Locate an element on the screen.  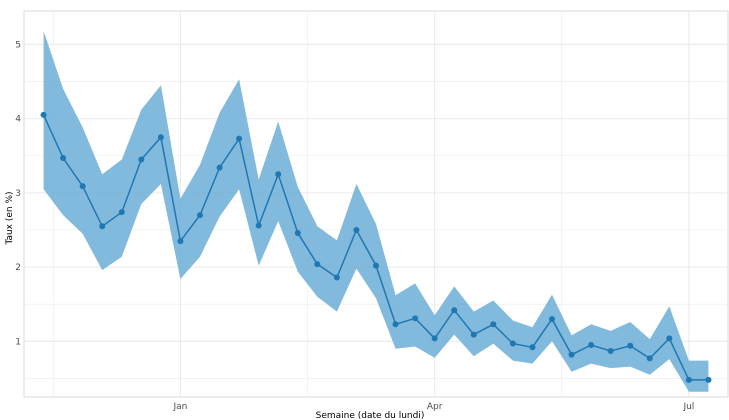
x-axis-ticks: Jan Apr Jul is located at coordinates (434, 407).